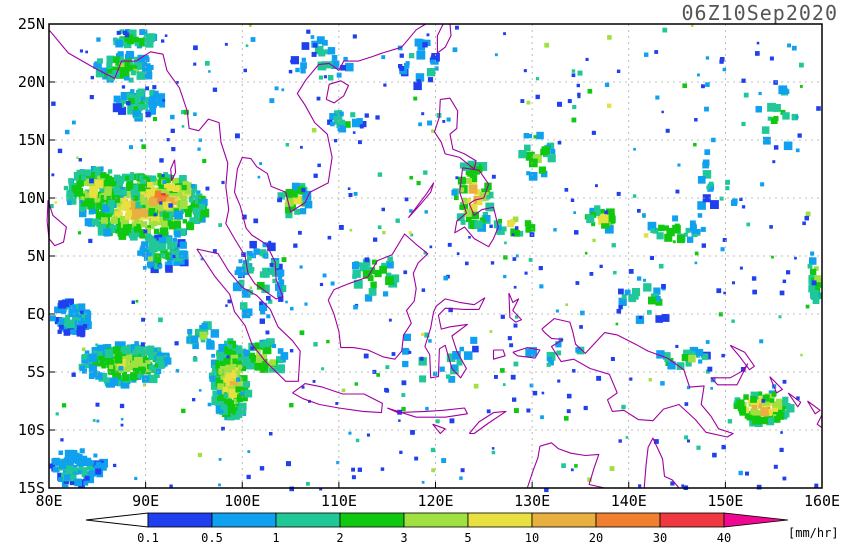  I want to click on lat-tick-label-1: 20N, so click(31, 82).